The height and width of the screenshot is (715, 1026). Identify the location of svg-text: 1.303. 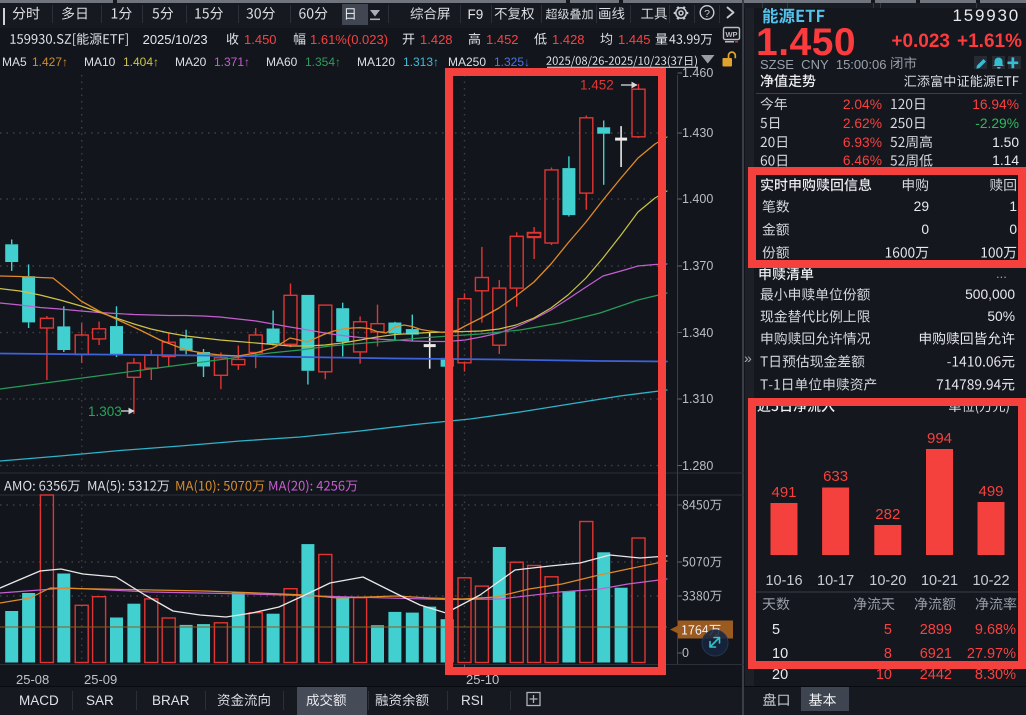
(105, 411).